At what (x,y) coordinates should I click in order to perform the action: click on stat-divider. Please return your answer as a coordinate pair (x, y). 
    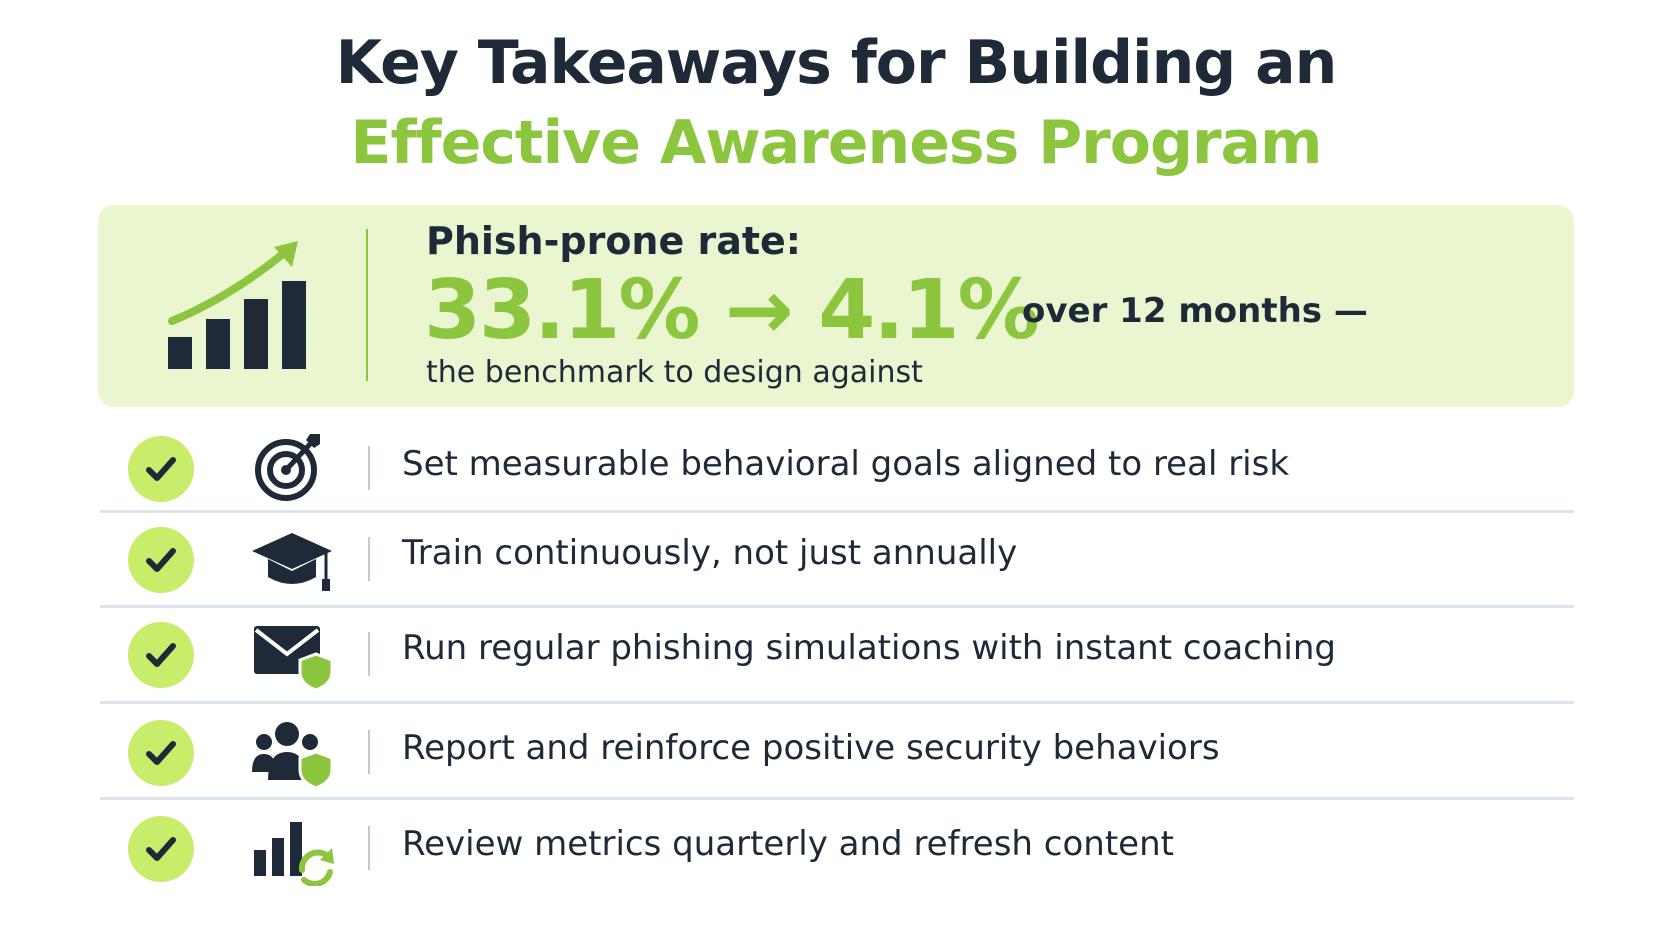
    Looking at the image, I should click on (367, 305).